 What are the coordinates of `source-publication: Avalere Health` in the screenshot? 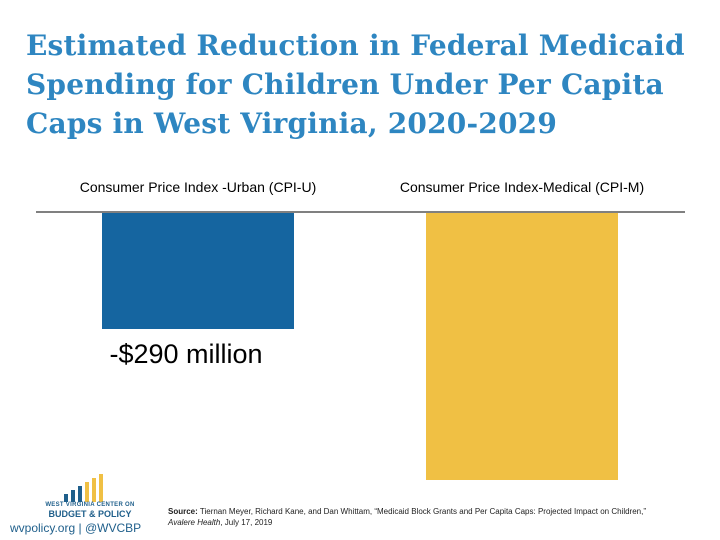 It's located at (194, 522).